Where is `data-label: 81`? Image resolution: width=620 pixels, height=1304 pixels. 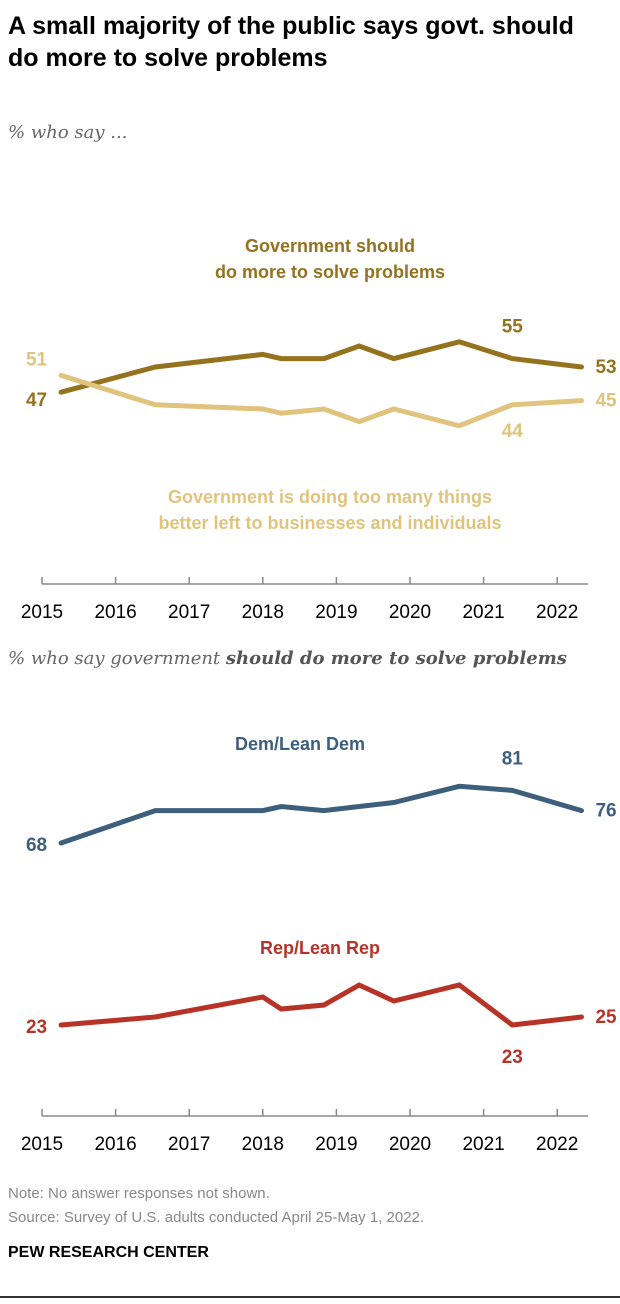
data-label: 81 is located at coordinates (513, 758).